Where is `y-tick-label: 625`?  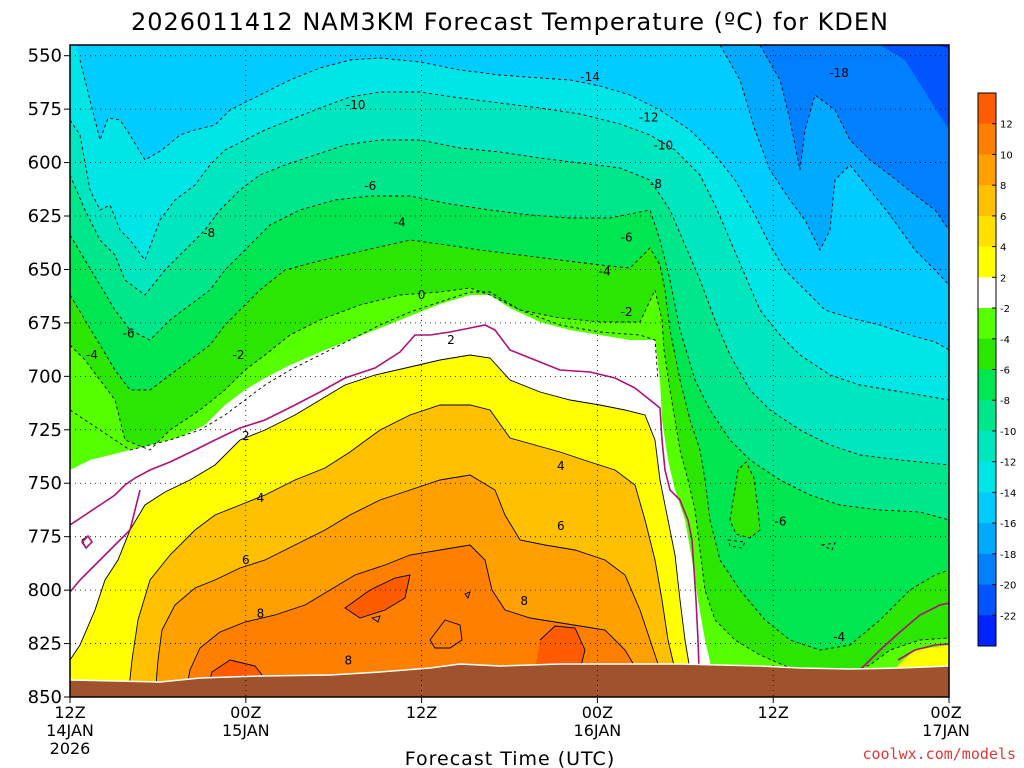
y-tick-label: 625 is located at coordinates (45, 216).